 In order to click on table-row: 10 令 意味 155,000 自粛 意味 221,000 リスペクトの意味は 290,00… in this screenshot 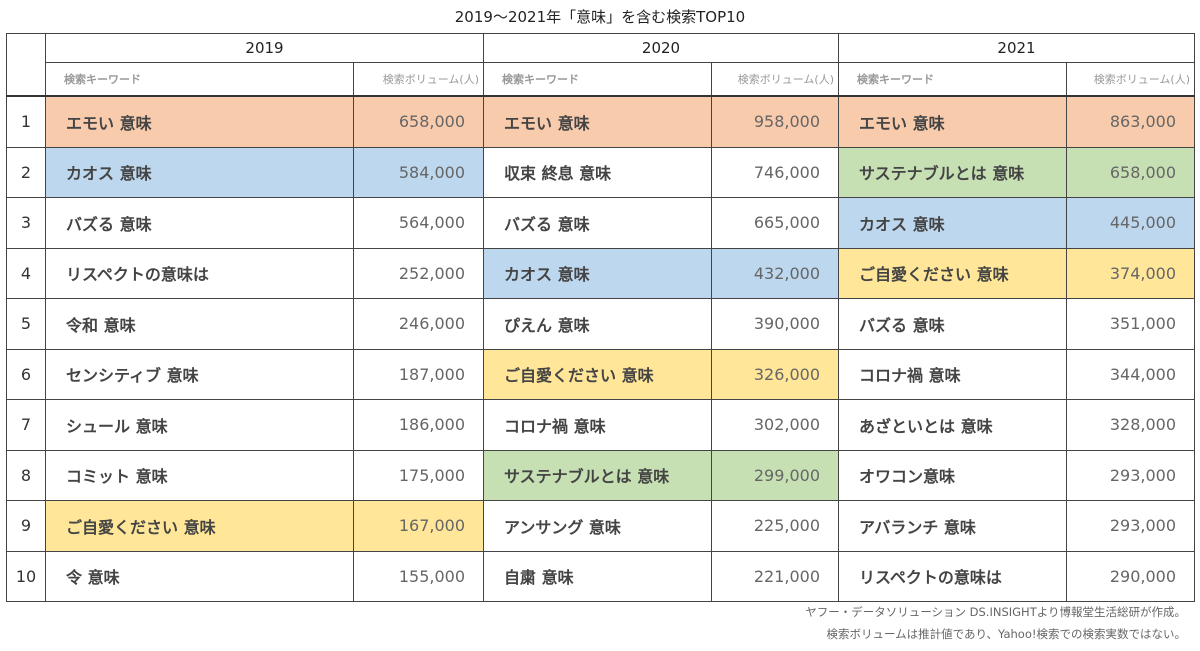, I will do `click(600, 576)`.